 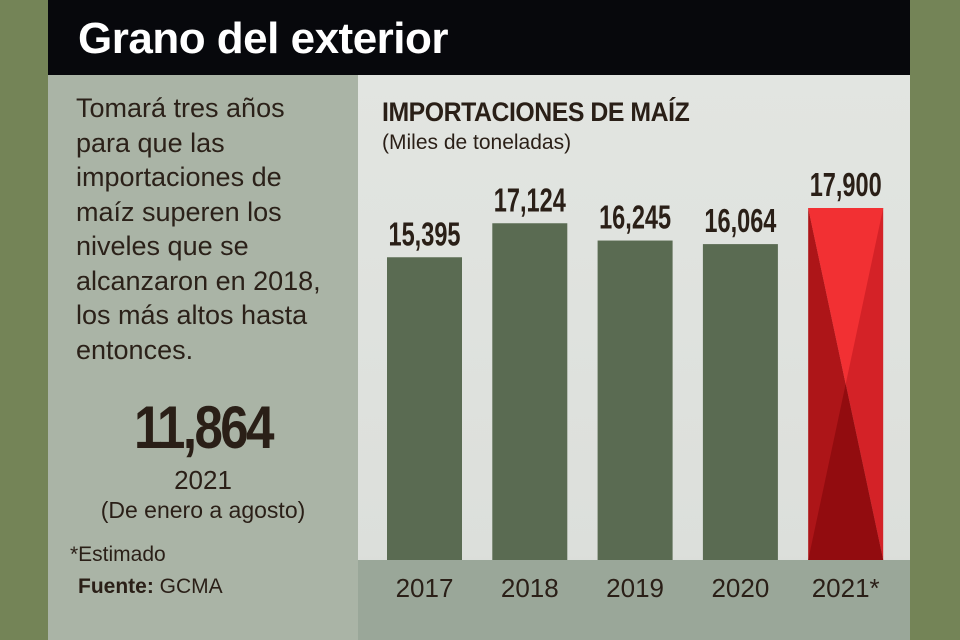 I want to click on data-label: 17,124, so click(x=530, y=199).